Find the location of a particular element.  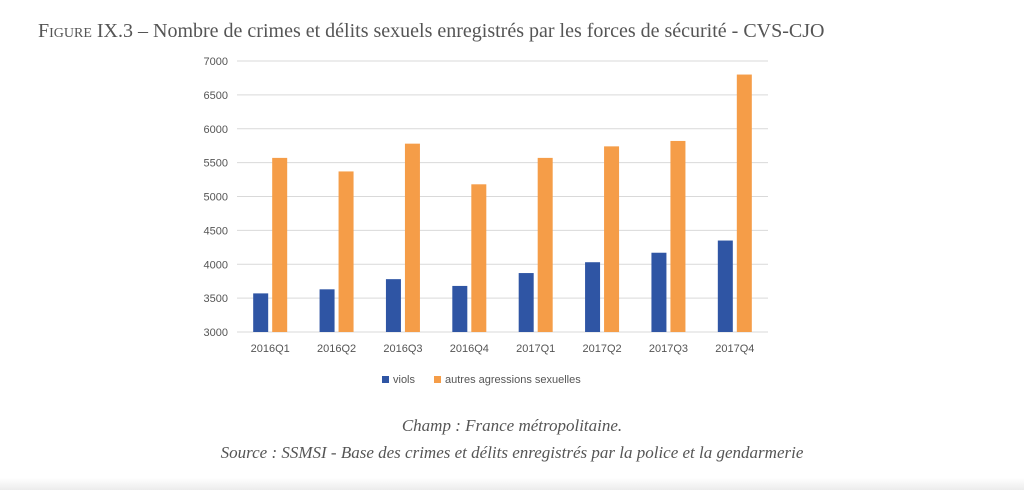

y-tick-label: 3000 is located at coordinates (216, 333).